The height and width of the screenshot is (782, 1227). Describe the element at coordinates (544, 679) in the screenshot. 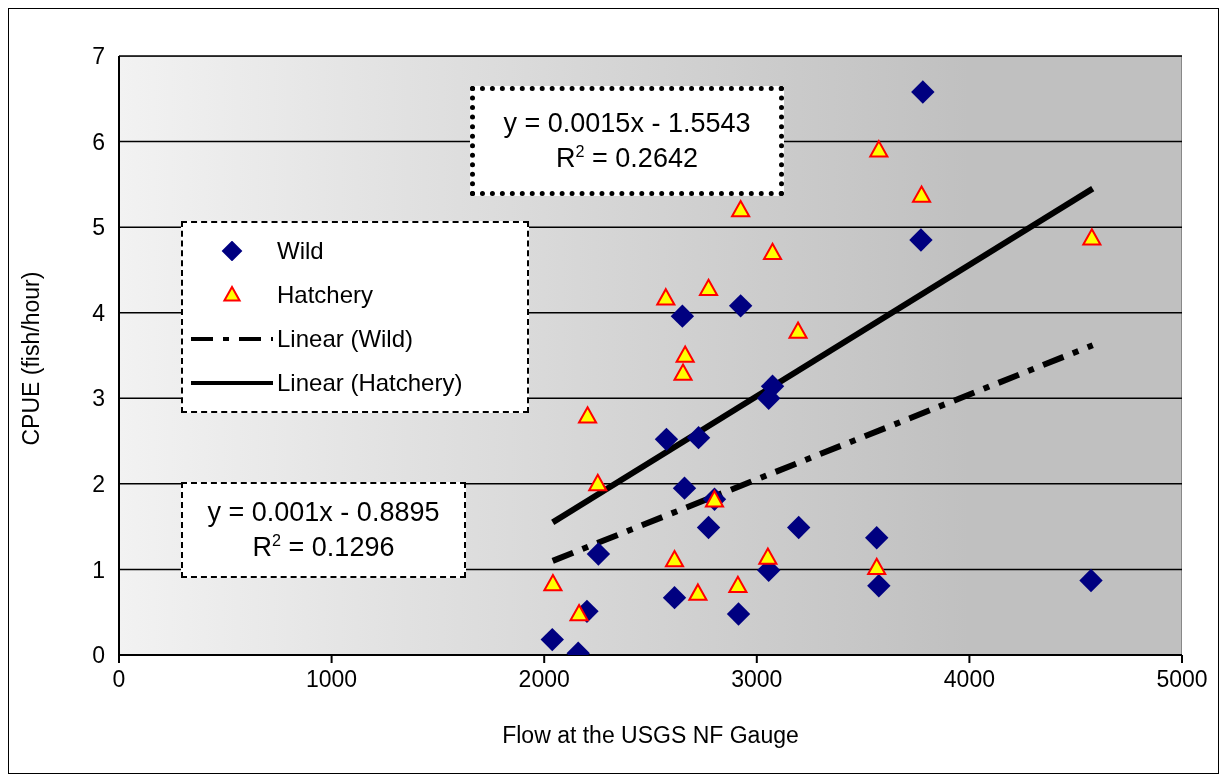

I see `x-tick-label: 2000` at that location.